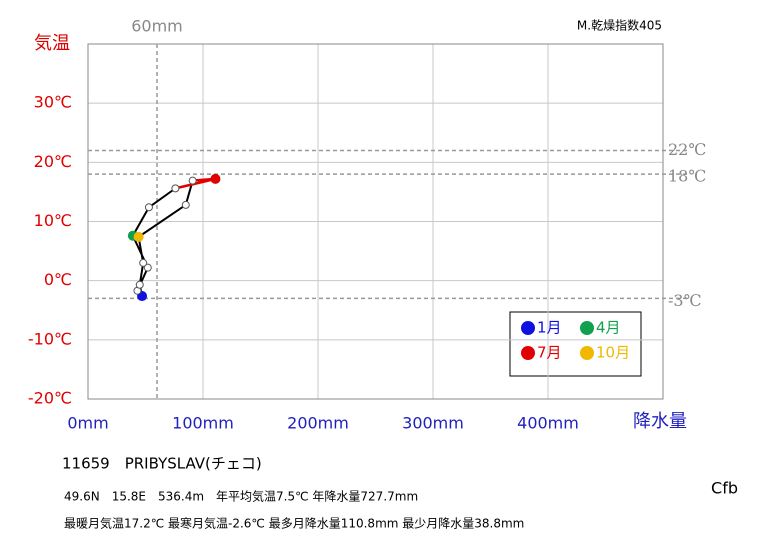  Describe the element at coordinates (608, 328) in the screenshot. I see `legend-label: 4月` at that location.